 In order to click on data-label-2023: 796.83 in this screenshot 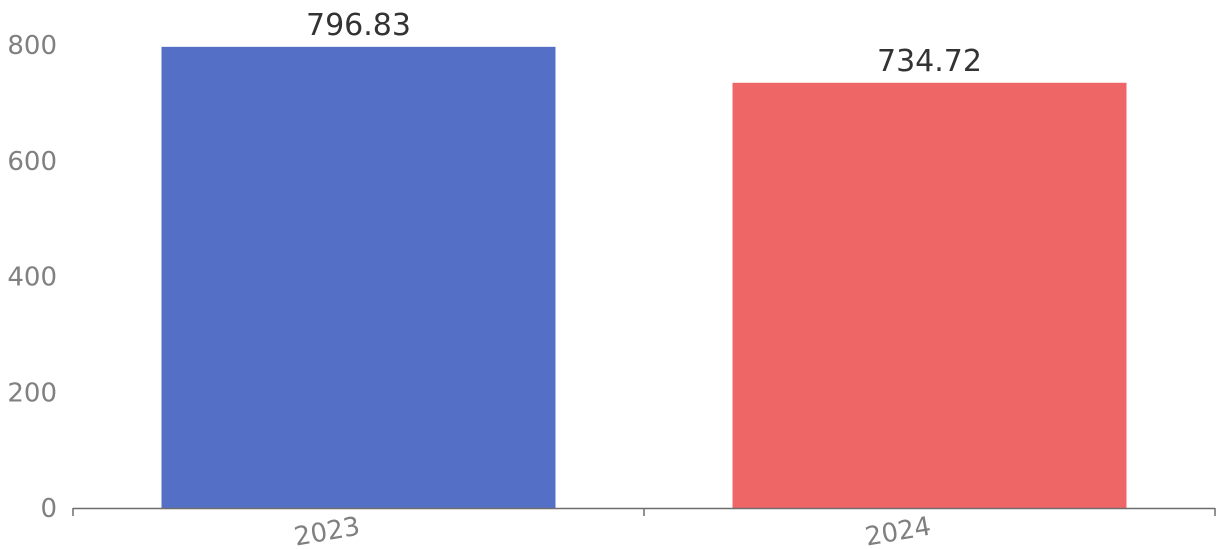, I will do `click(358, 25)`.